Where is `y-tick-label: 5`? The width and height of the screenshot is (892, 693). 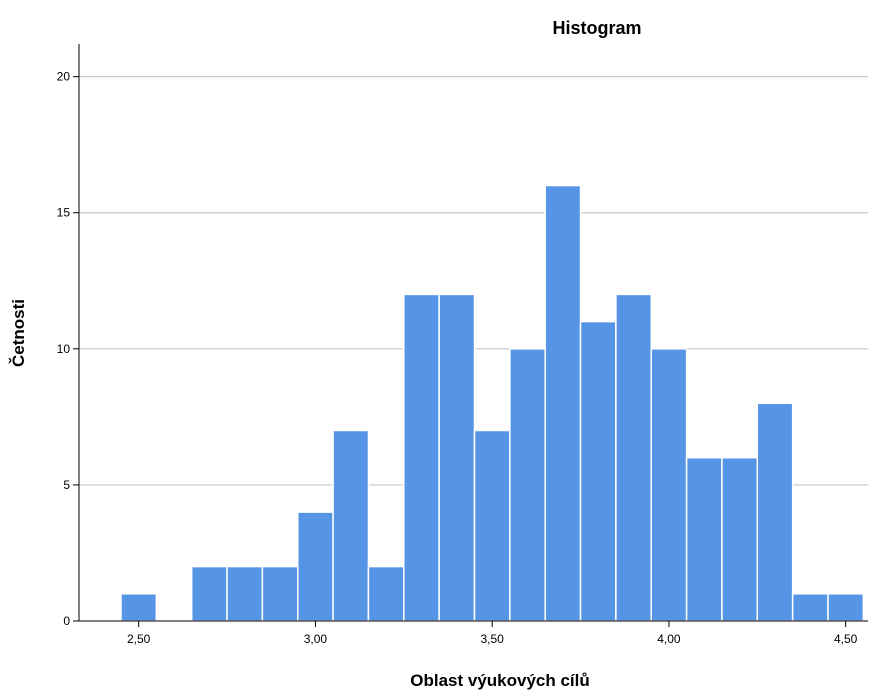
y-tick-label: 5 is located at coordinates (66, 485).